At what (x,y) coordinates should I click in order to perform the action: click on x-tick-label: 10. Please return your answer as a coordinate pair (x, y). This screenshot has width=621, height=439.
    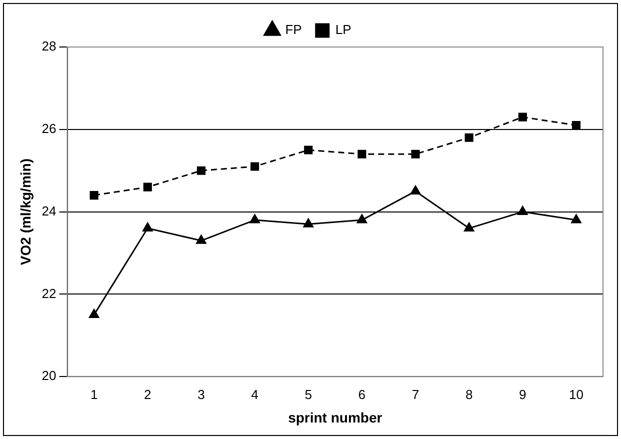
    Looking at the image, I should click on (576, 394).